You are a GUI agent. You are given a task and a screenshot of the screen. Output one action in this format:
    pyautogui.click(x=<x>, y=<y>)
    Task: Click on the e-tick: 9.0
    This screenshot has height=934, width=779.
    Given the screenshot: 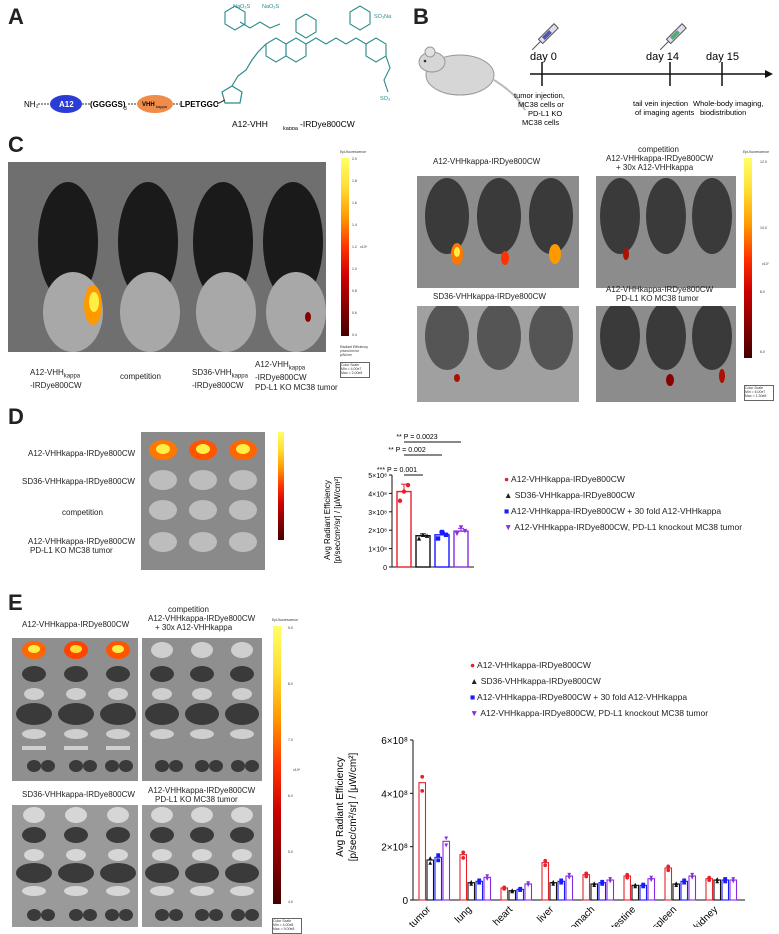 What is the action you would take?
    pyautogui.click(x=290, y=628)
    